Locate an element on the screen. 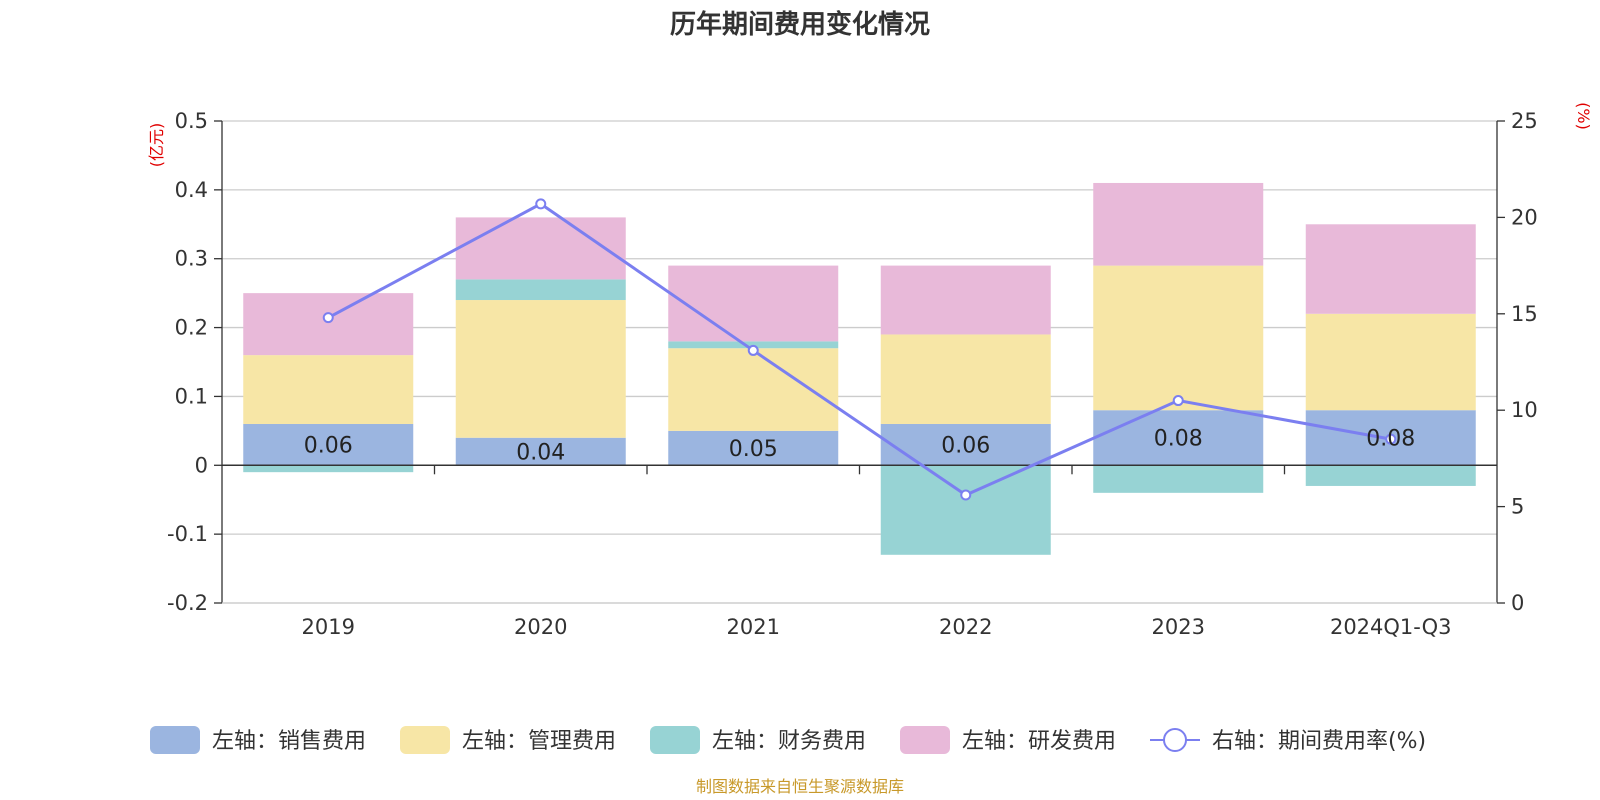  legend-label: 左轴：研发费用 is located at coordinates (1039, 741).